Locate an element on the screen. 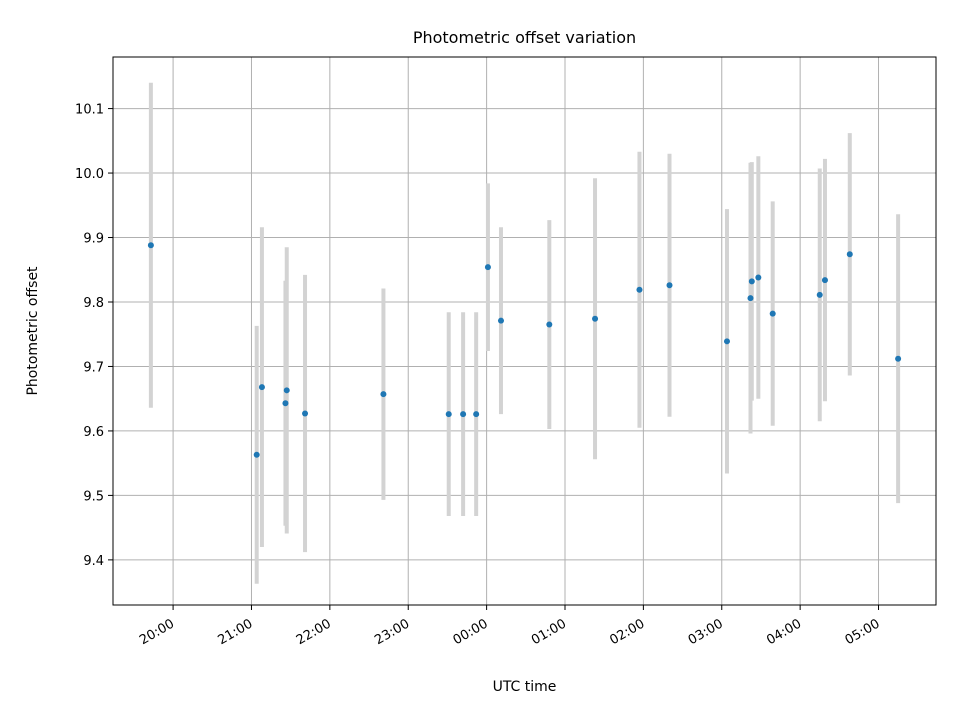 Image resolution: width=960 pixels, height=720 pixels. y-tick-label: 9.5 is located at coordinates (93, 496).